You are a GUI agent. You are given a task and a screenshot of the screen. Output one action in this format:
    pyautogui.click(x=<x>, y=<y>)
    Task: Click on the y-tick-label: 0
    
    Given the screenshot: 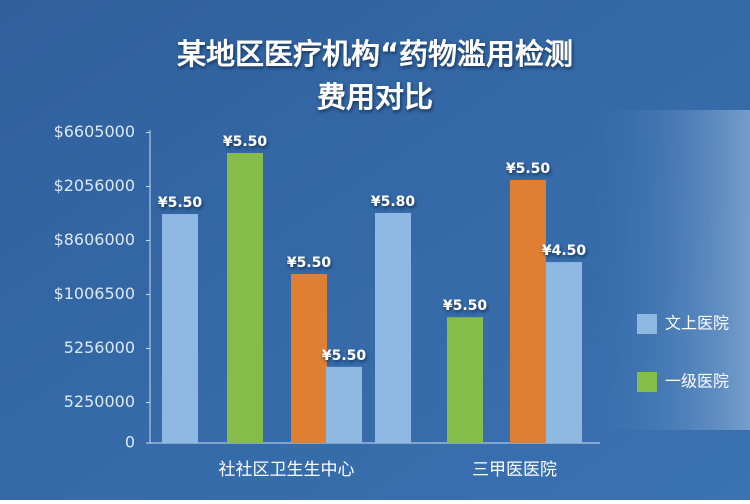 What is the action you would take?
    pyautogui.click(x=130, y=442)
    